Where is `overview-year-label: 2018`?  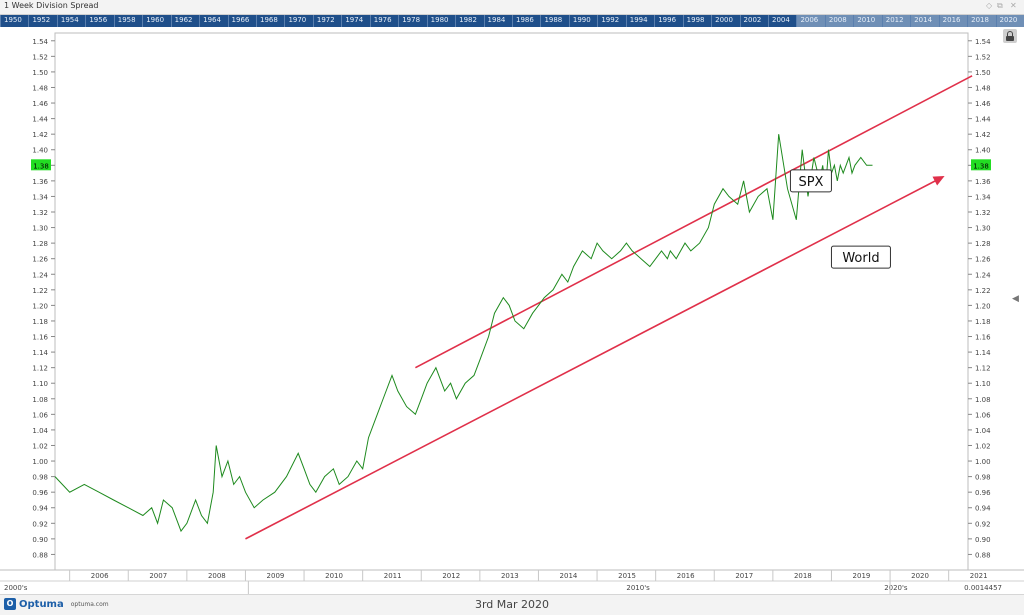
overview-year-label: 2018 is located at coordinates (980, 20).